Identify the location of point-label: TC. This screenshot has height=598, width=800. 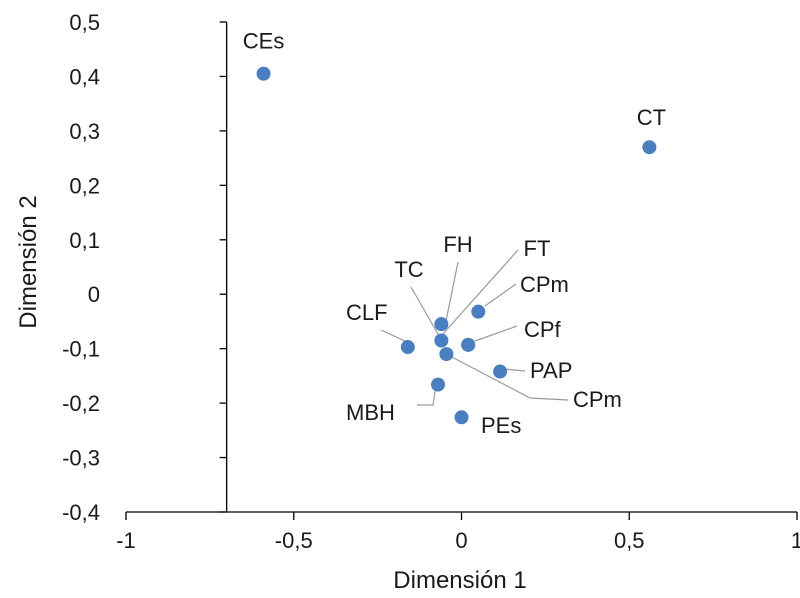
(408, 269).